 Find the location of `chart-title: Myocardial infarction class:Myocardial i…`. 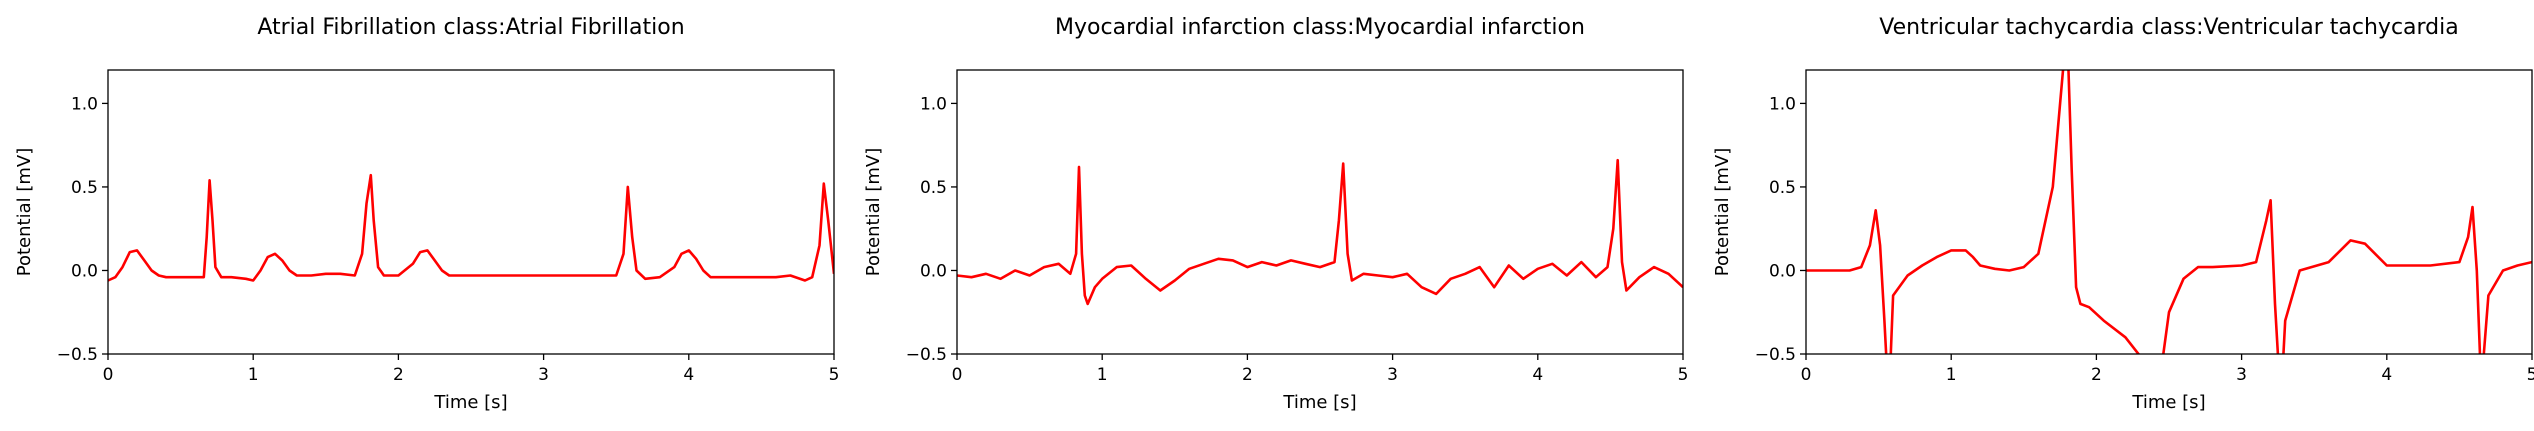

chart-title: Myocardial infarction class:Myocardial i… is located at coordinates (1320, 27).